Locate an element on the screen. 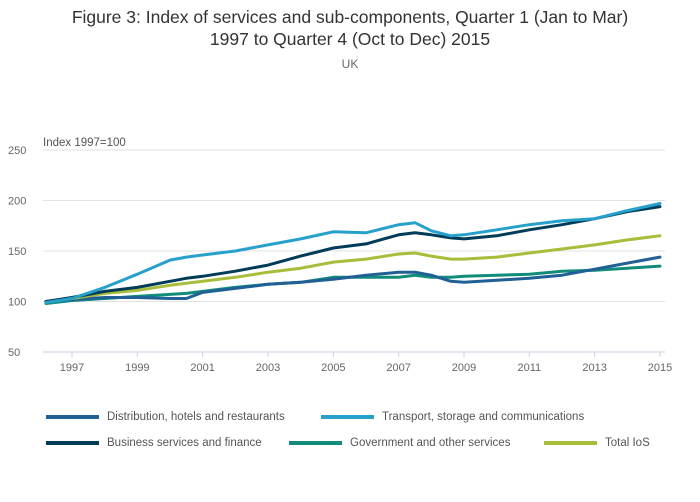 The image size is (700, 502). y-tick-label: 200 is located at coordinates (17, 202).